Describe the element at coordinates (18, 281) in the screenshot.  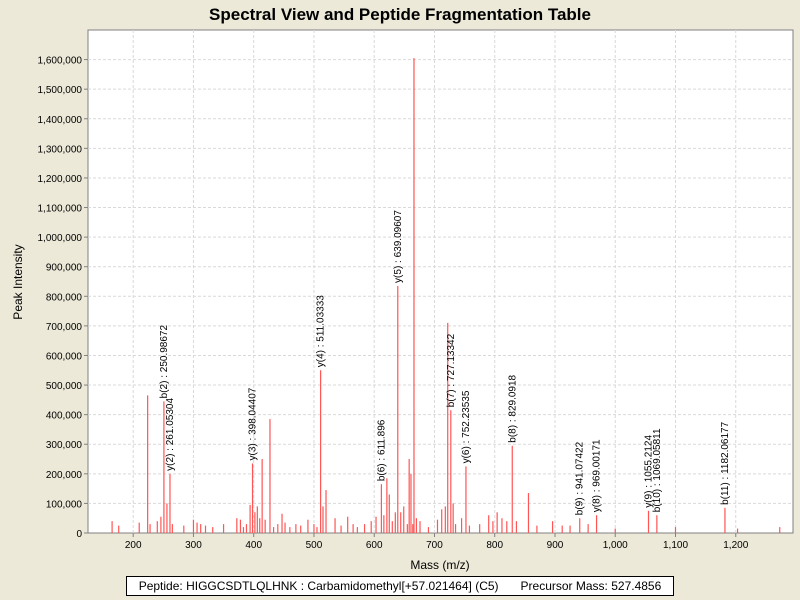
I see `y-axis-label: Peak Intensity` at that location.